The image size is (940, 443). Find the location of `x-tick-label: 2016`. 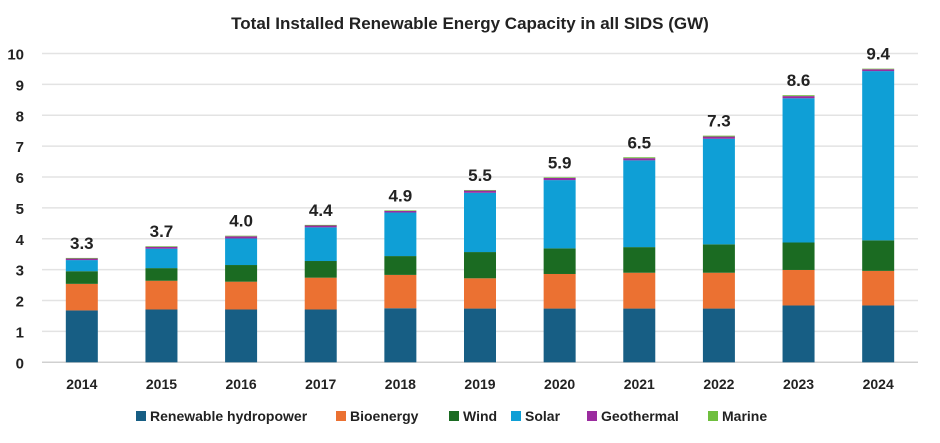

x-tick-label: 2016 is located at coordinates (241, 384).